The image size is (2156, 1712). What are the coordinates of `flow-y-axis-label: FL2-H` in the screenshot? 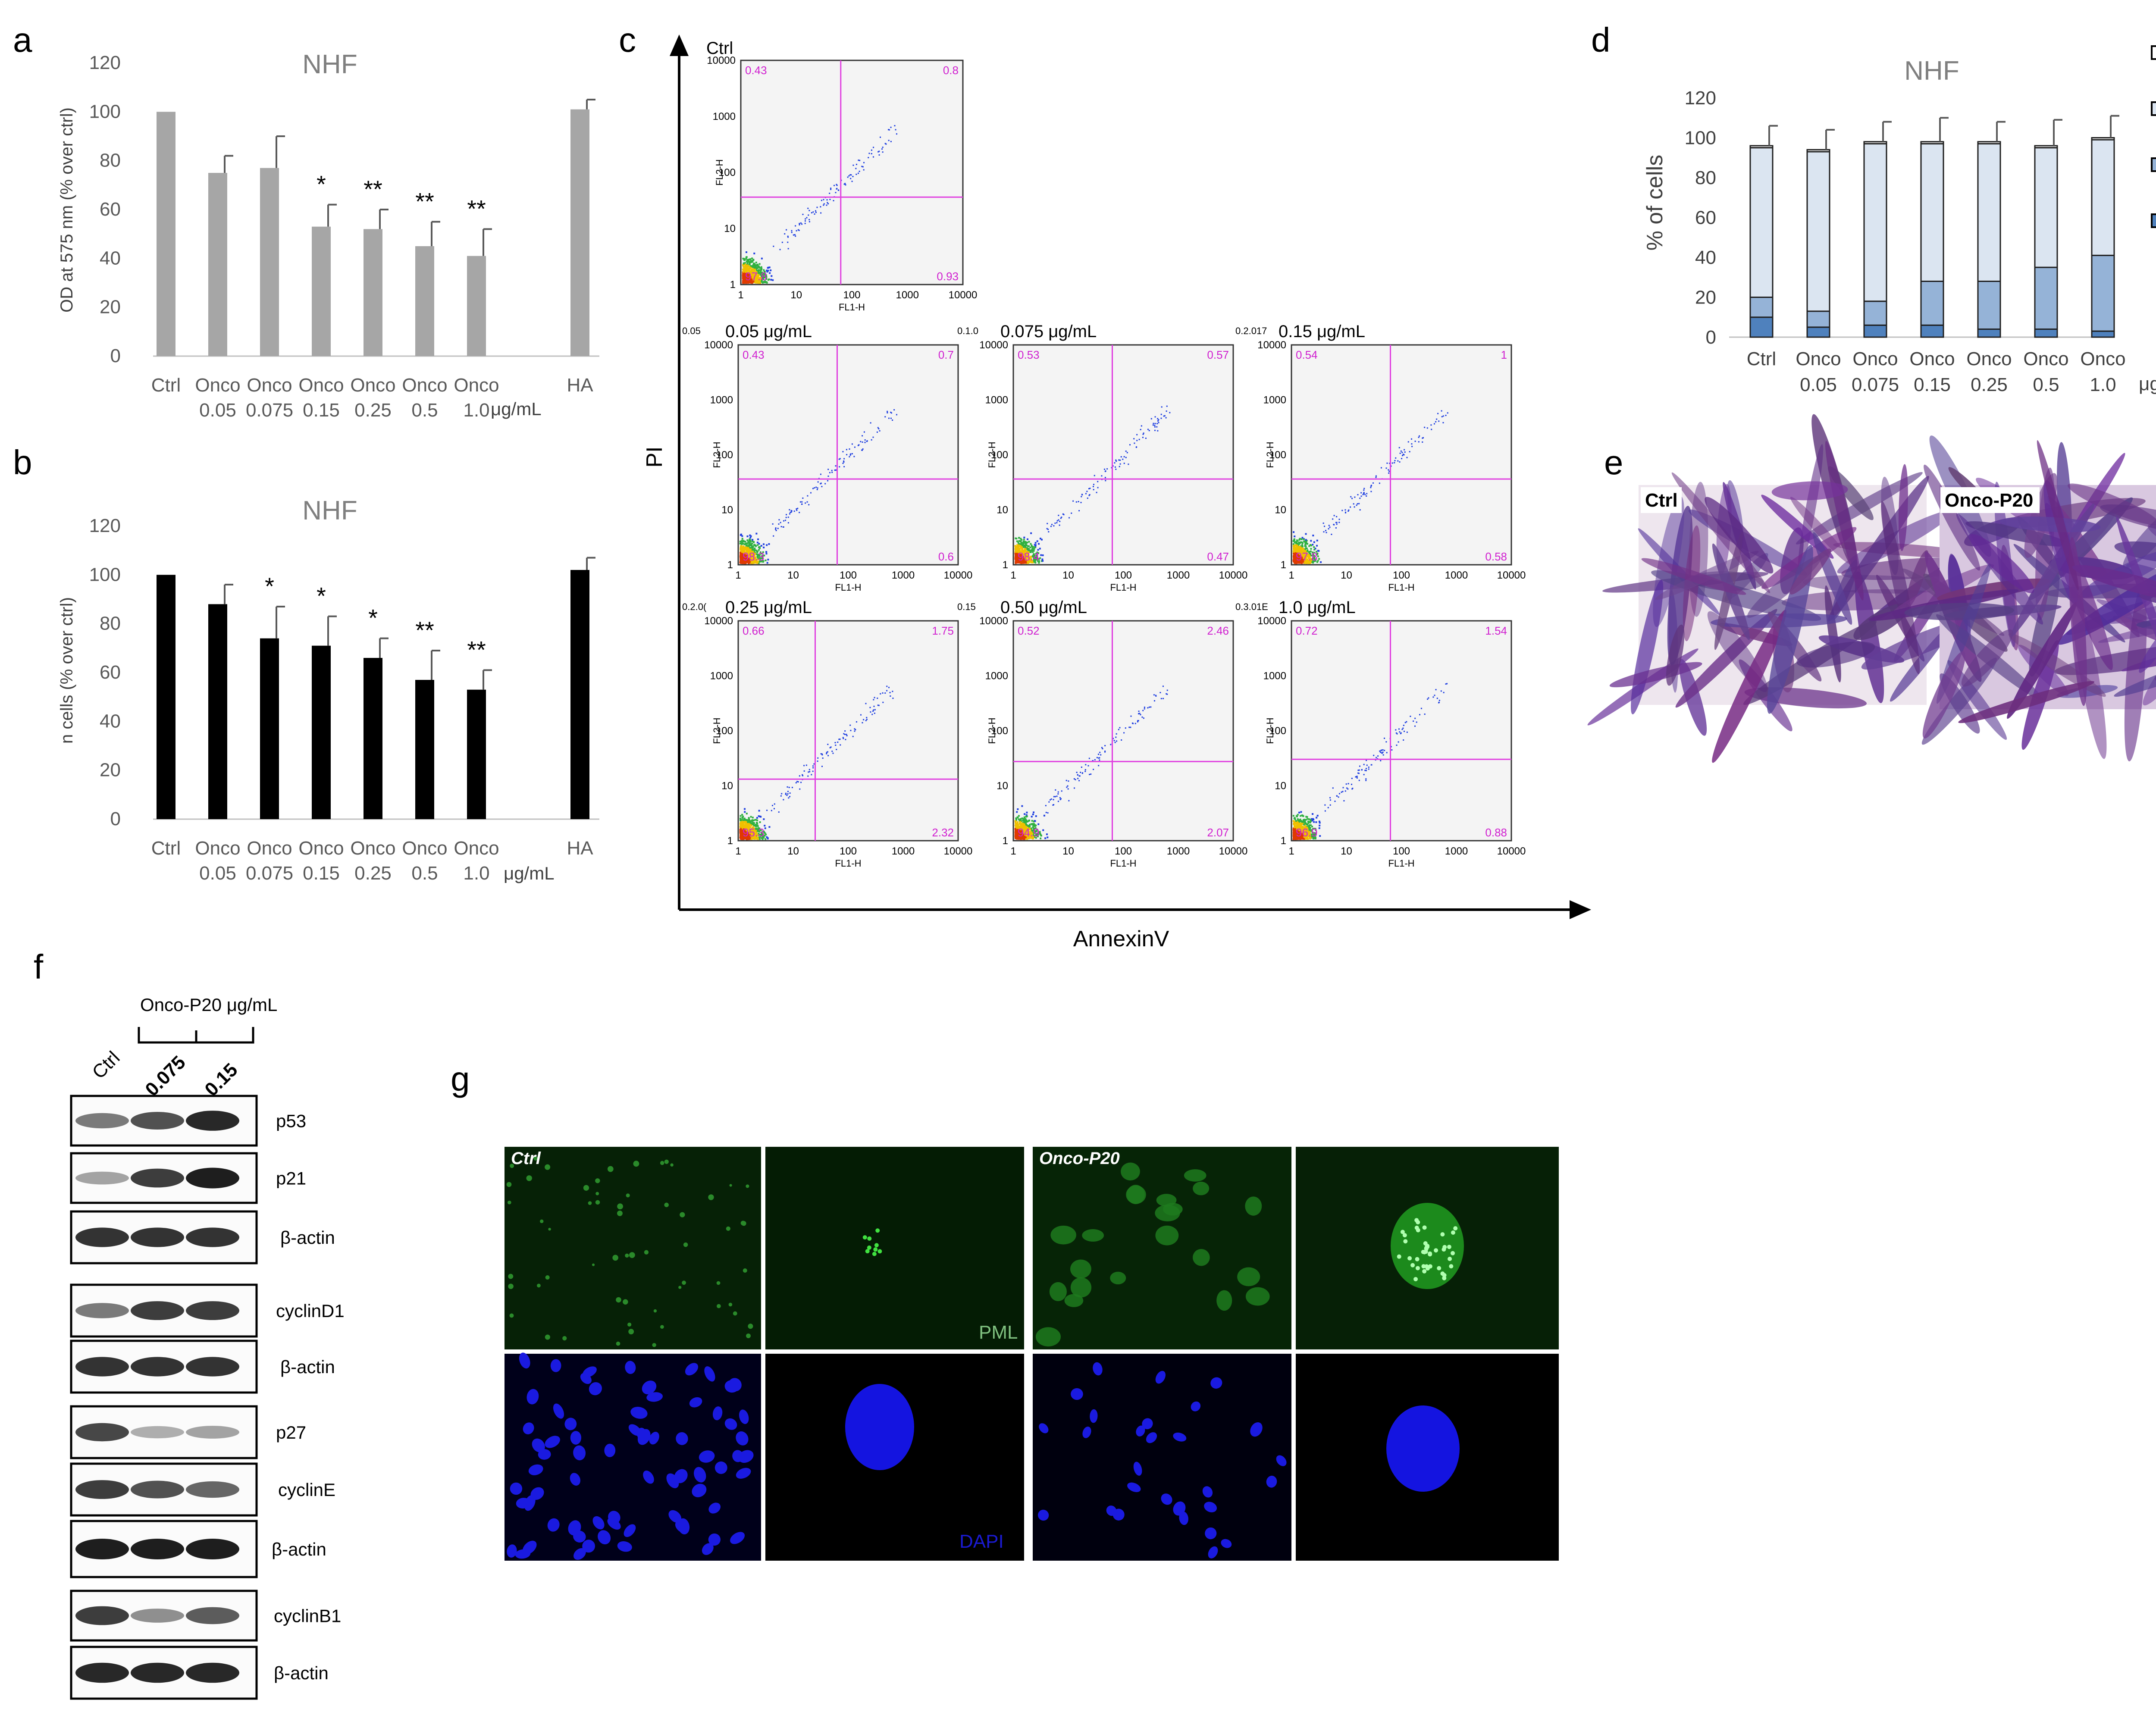 It's located at (716, 731).